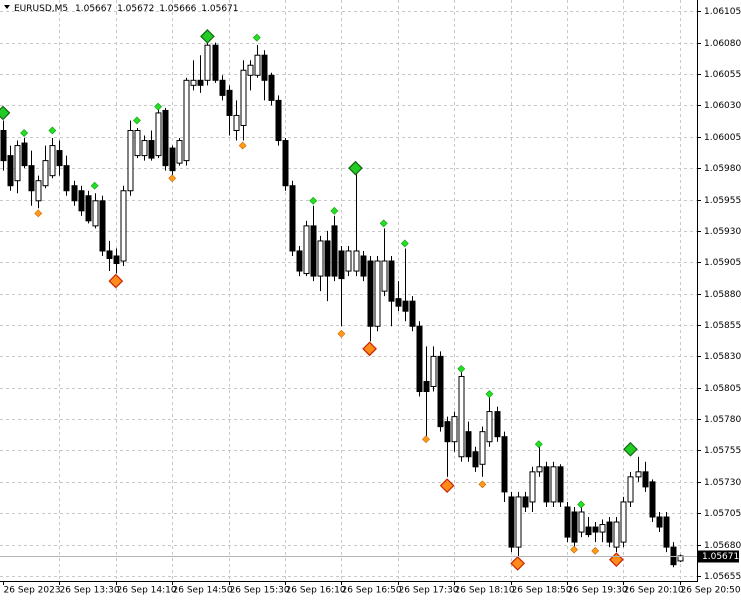 The height and width of the screenshot is (600, 741). I want to click on x-tick-label: 26 Sep 15:30, so click(260, 591).